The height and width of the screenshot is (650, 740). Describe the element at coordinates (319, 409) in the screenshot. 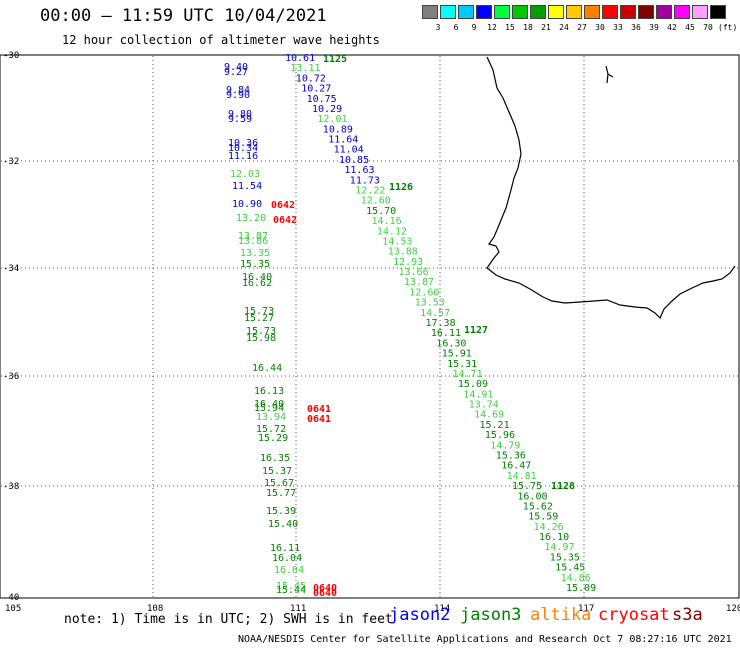

I see `pass-time-label: 0641` at that location.